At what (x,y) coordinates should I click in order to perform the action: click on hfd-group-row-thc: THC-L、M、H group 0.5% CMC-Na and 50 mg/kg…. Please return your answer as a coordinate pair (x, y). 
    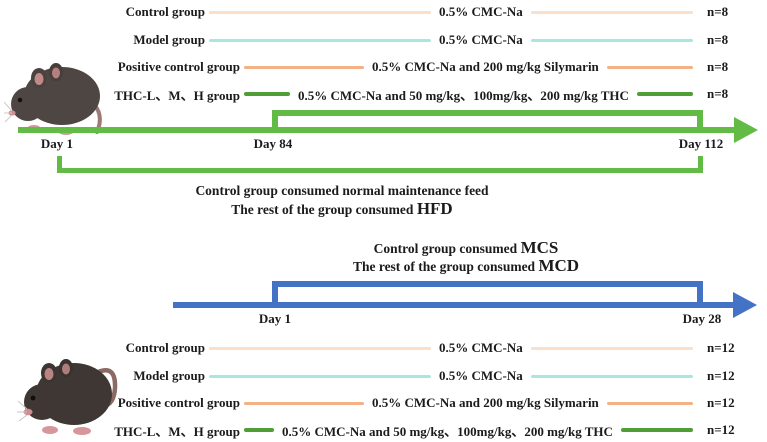
    Looking at the image, I should click on (377, 94).